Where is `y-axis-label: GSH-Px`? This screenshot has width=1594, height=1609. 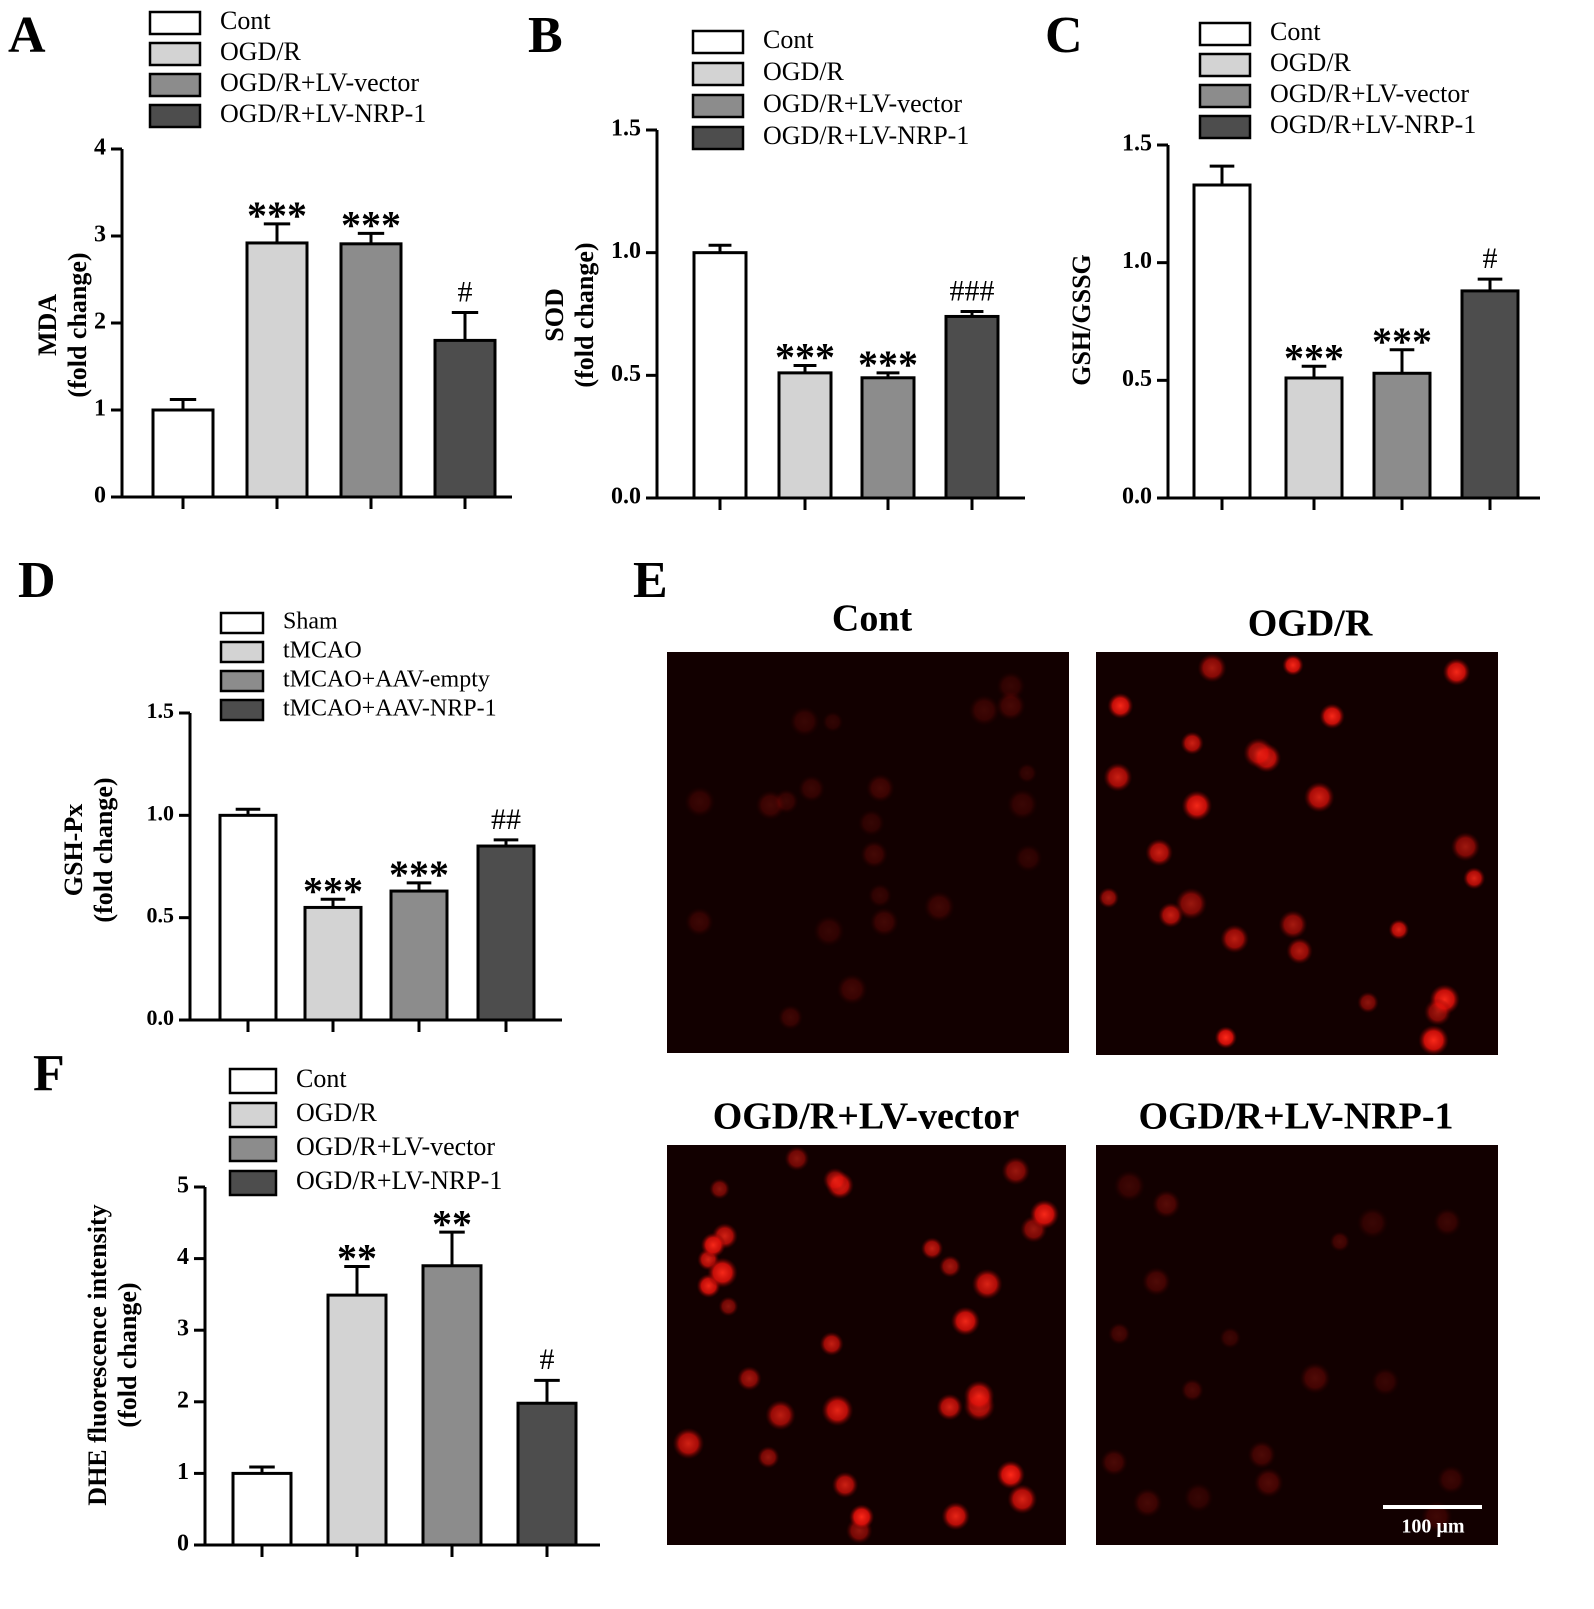
y-axis-label: GSH-Px is located at coordinates (73, 850).